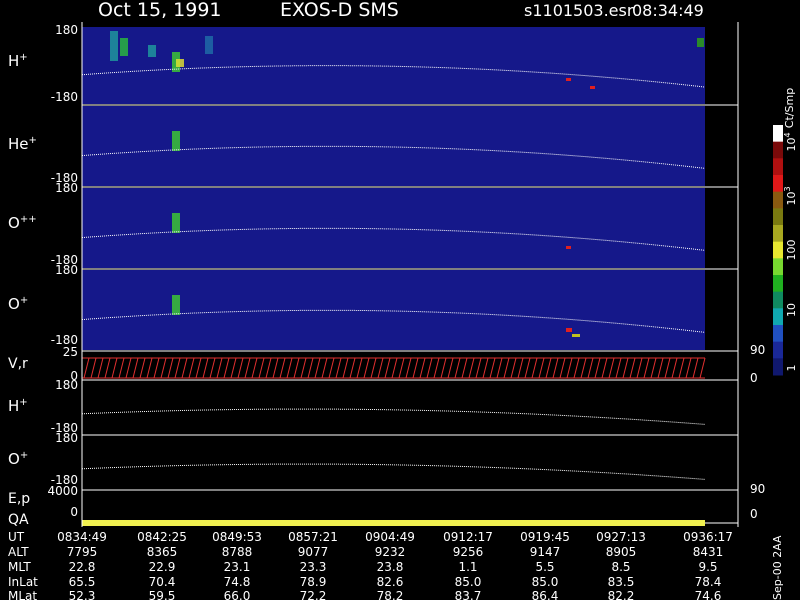 The height and width of the screenshot is (600, 800). What do you see at coordinates (787, 188) in the screenshot?
I see `label-exp: 3` at bounding box center [787, 188].